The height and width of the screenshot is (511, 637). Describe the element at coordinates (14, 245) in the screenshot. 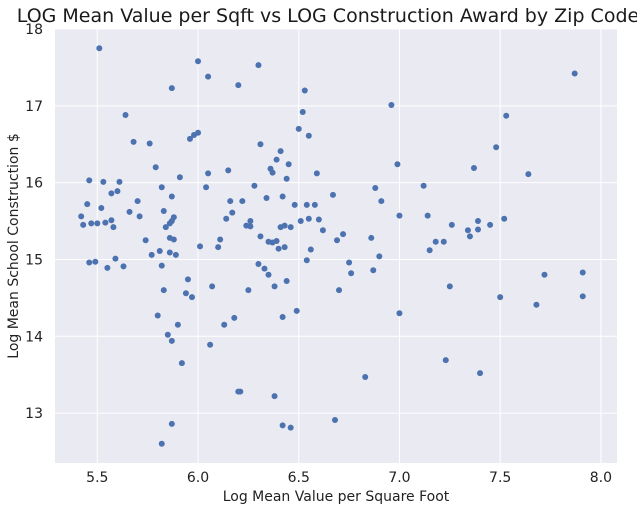

I see `y-axis-label: Log Mean School Construction $` at that location.